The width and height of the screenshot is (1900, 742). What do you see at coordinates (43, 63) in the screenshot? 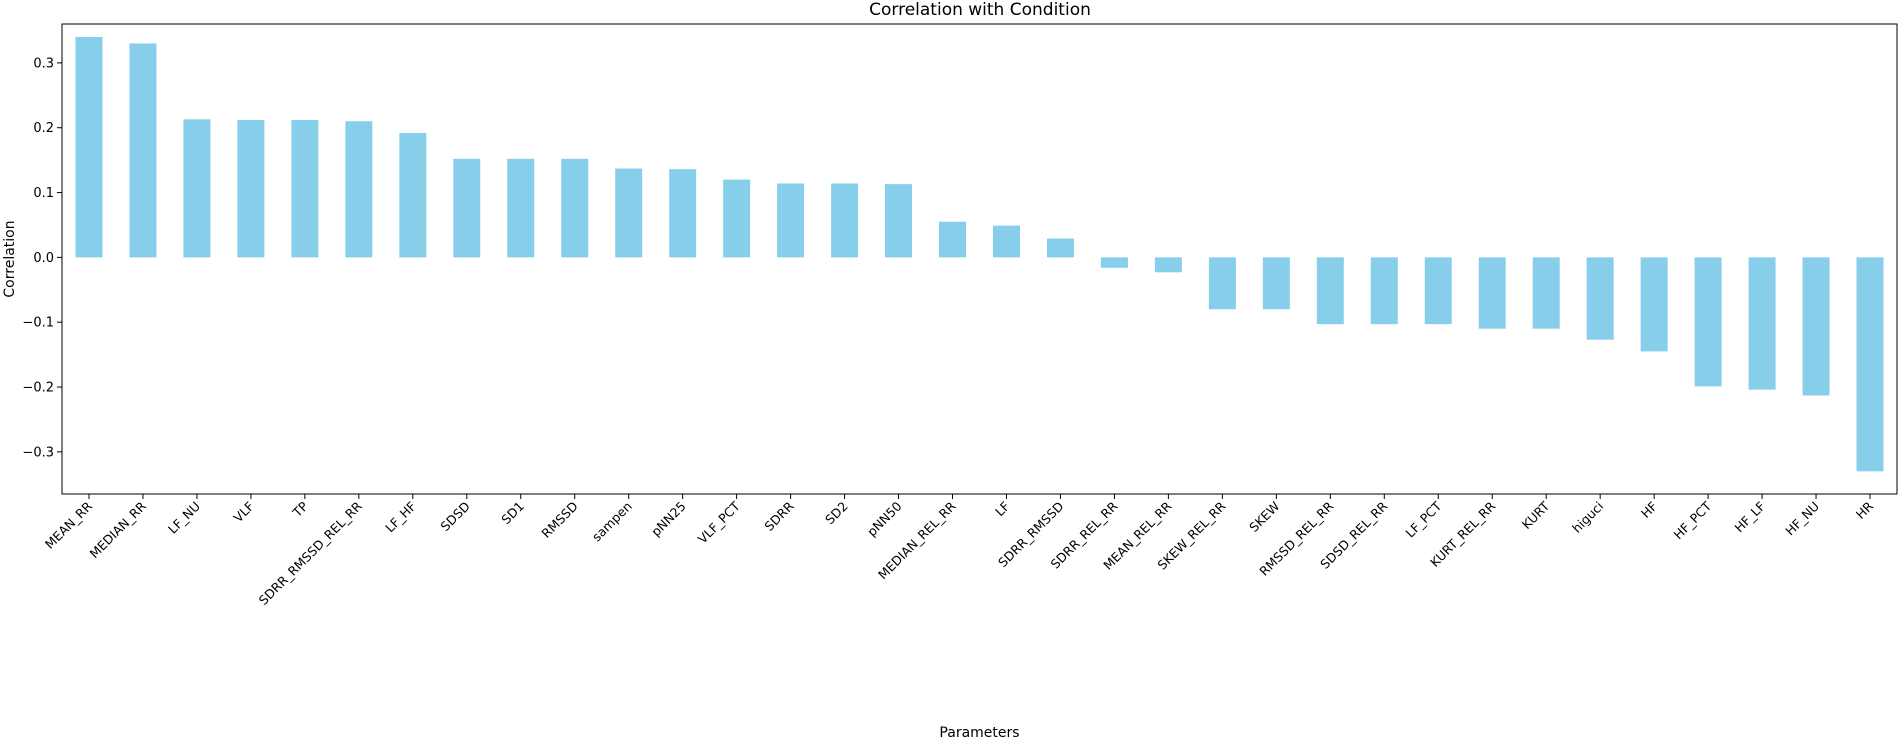
I see `y-tick-label: 0.3` at bounding box center [43, 63].